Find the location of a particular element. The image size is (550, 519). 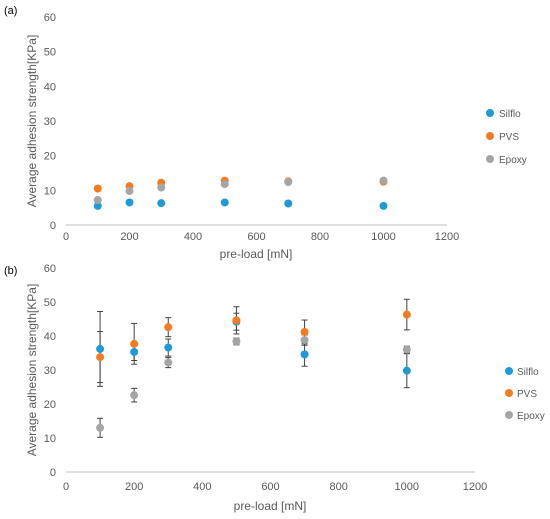

panel-label-b: (b) is located at coordinates (10, 271).